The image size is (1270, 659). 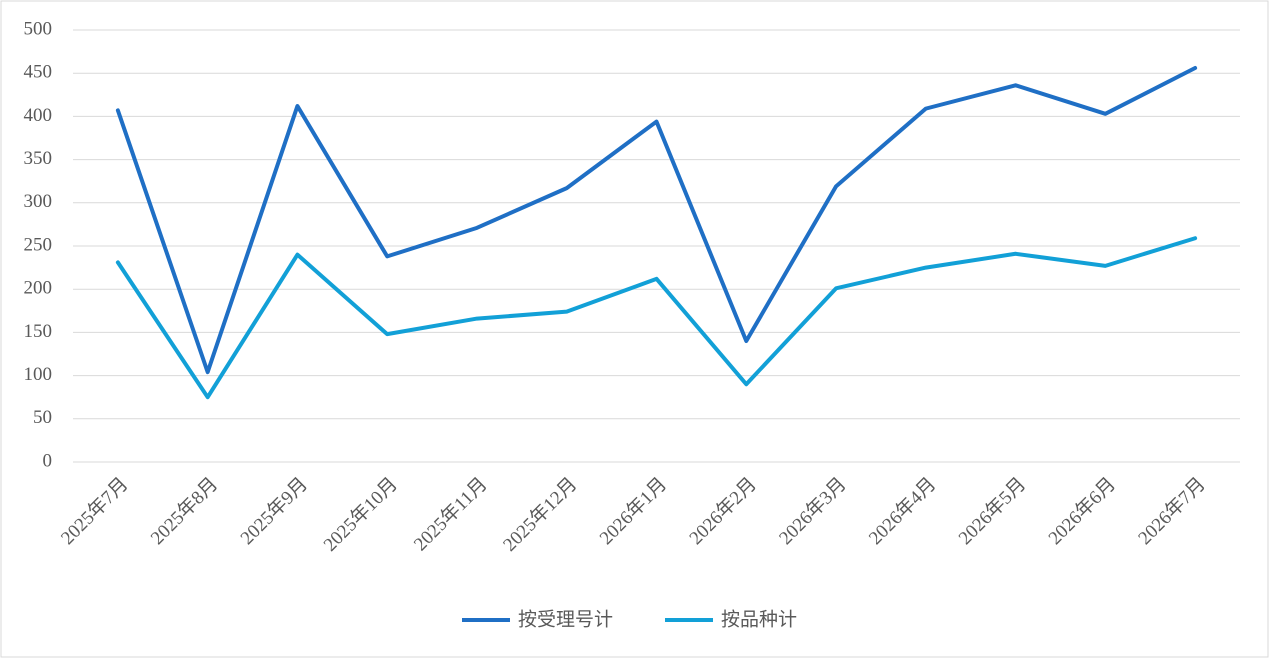 I want to click on y-tick-label: 250, so click(x=38, y=244).